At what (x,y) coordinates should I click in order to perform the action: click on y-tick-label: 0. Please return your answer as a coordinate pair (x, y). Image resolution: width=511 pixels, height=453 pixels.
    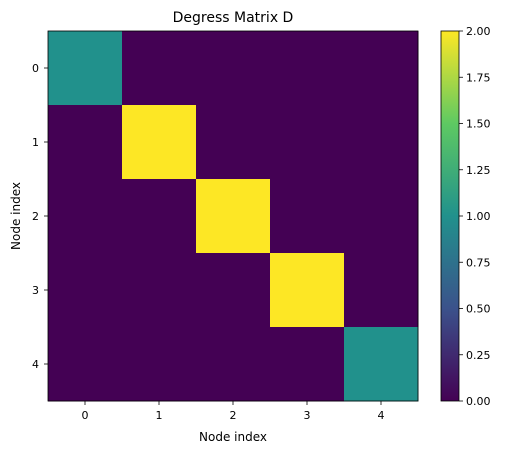
    Looking at the image, I should click on (35, 68).